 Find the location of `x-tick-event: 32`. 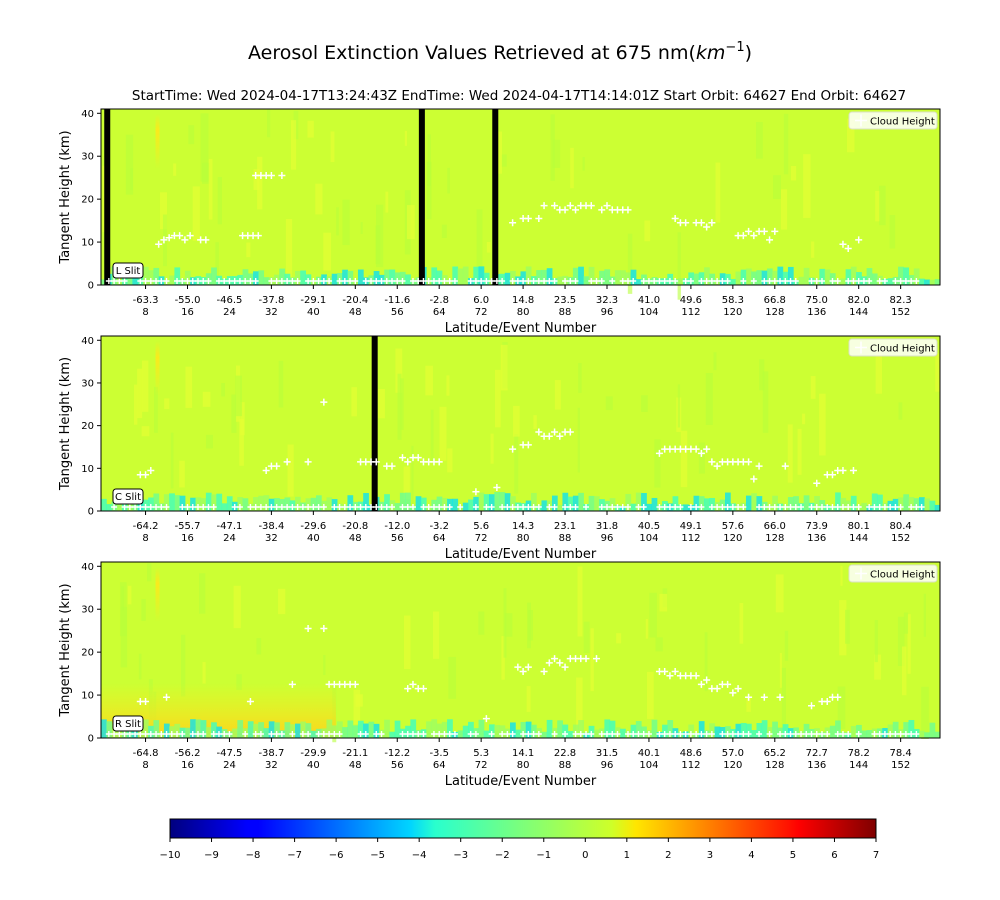

x-tick-event: 32 is located at coordinates (271, 538).